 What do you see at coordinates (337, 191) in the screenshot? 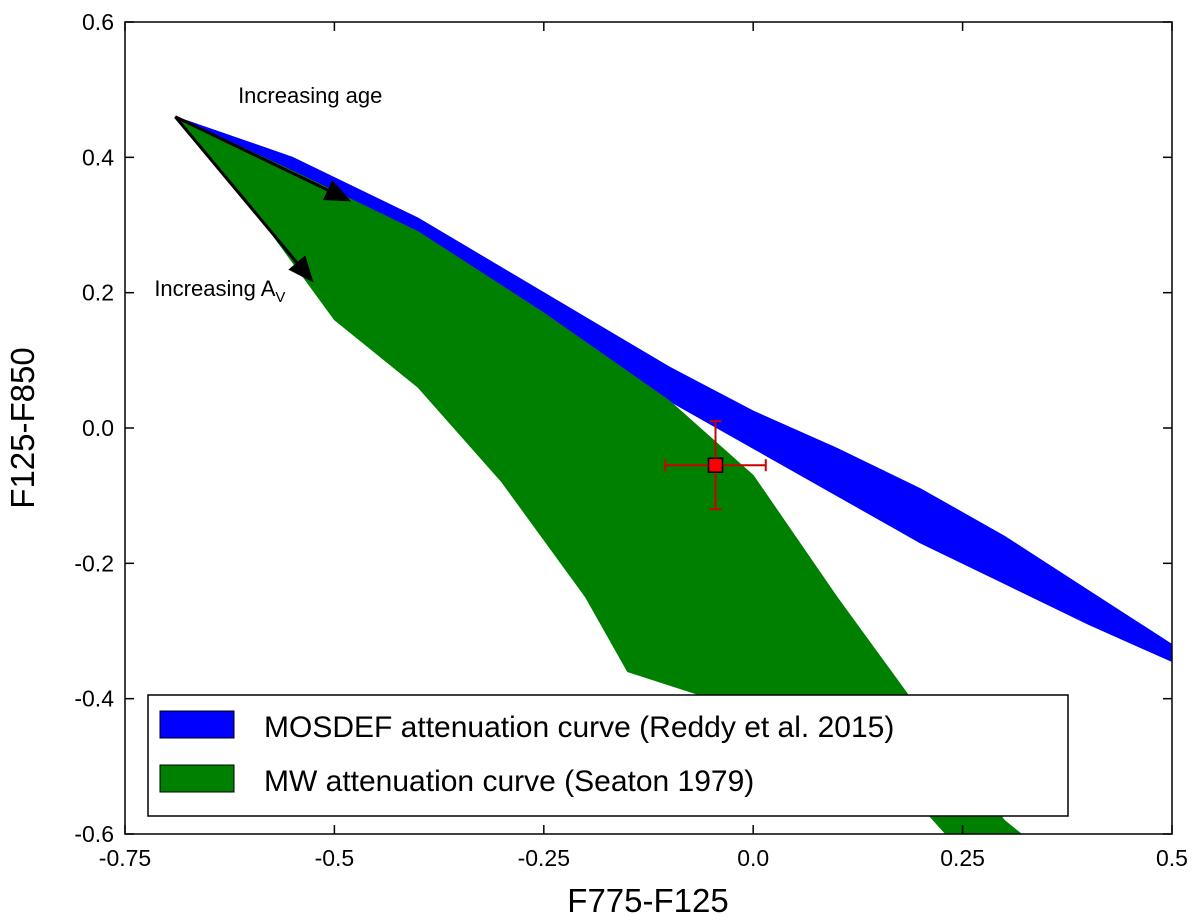
I see `arrow-age-head` at bounding box center [337, 191].